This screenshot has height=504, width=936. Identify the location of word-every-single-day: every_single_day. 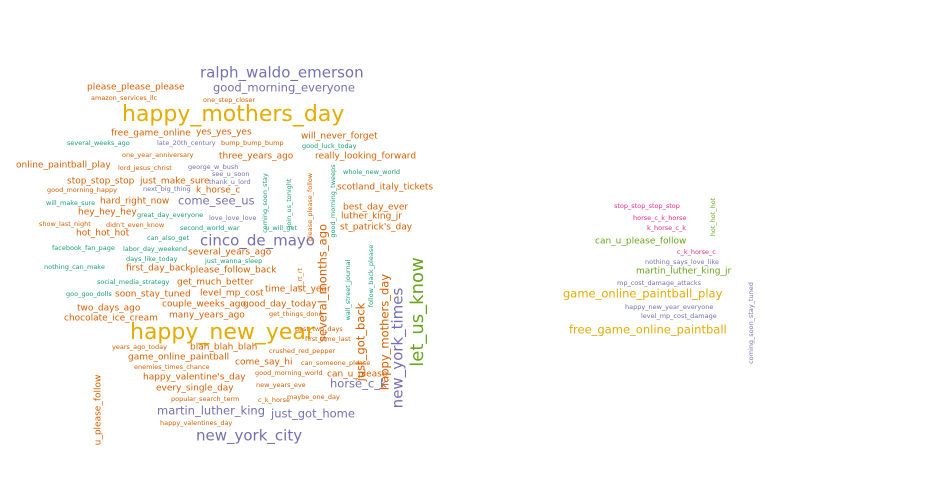
(195, 389).